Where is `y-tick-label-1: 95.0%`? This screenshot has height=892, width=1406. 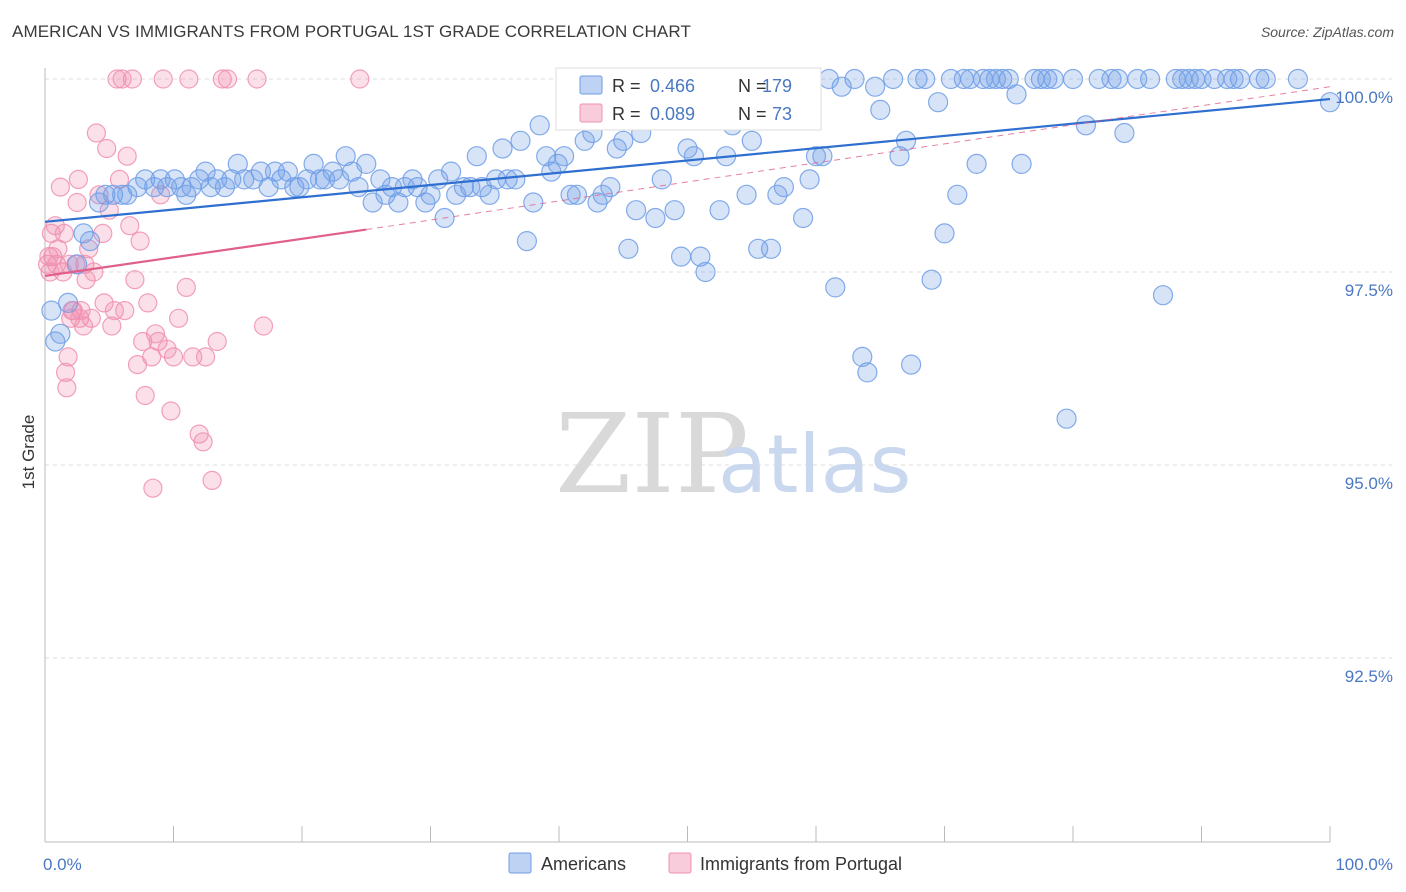 y-tick-label-1: 95.0% is located at coordinates (1369, 483).